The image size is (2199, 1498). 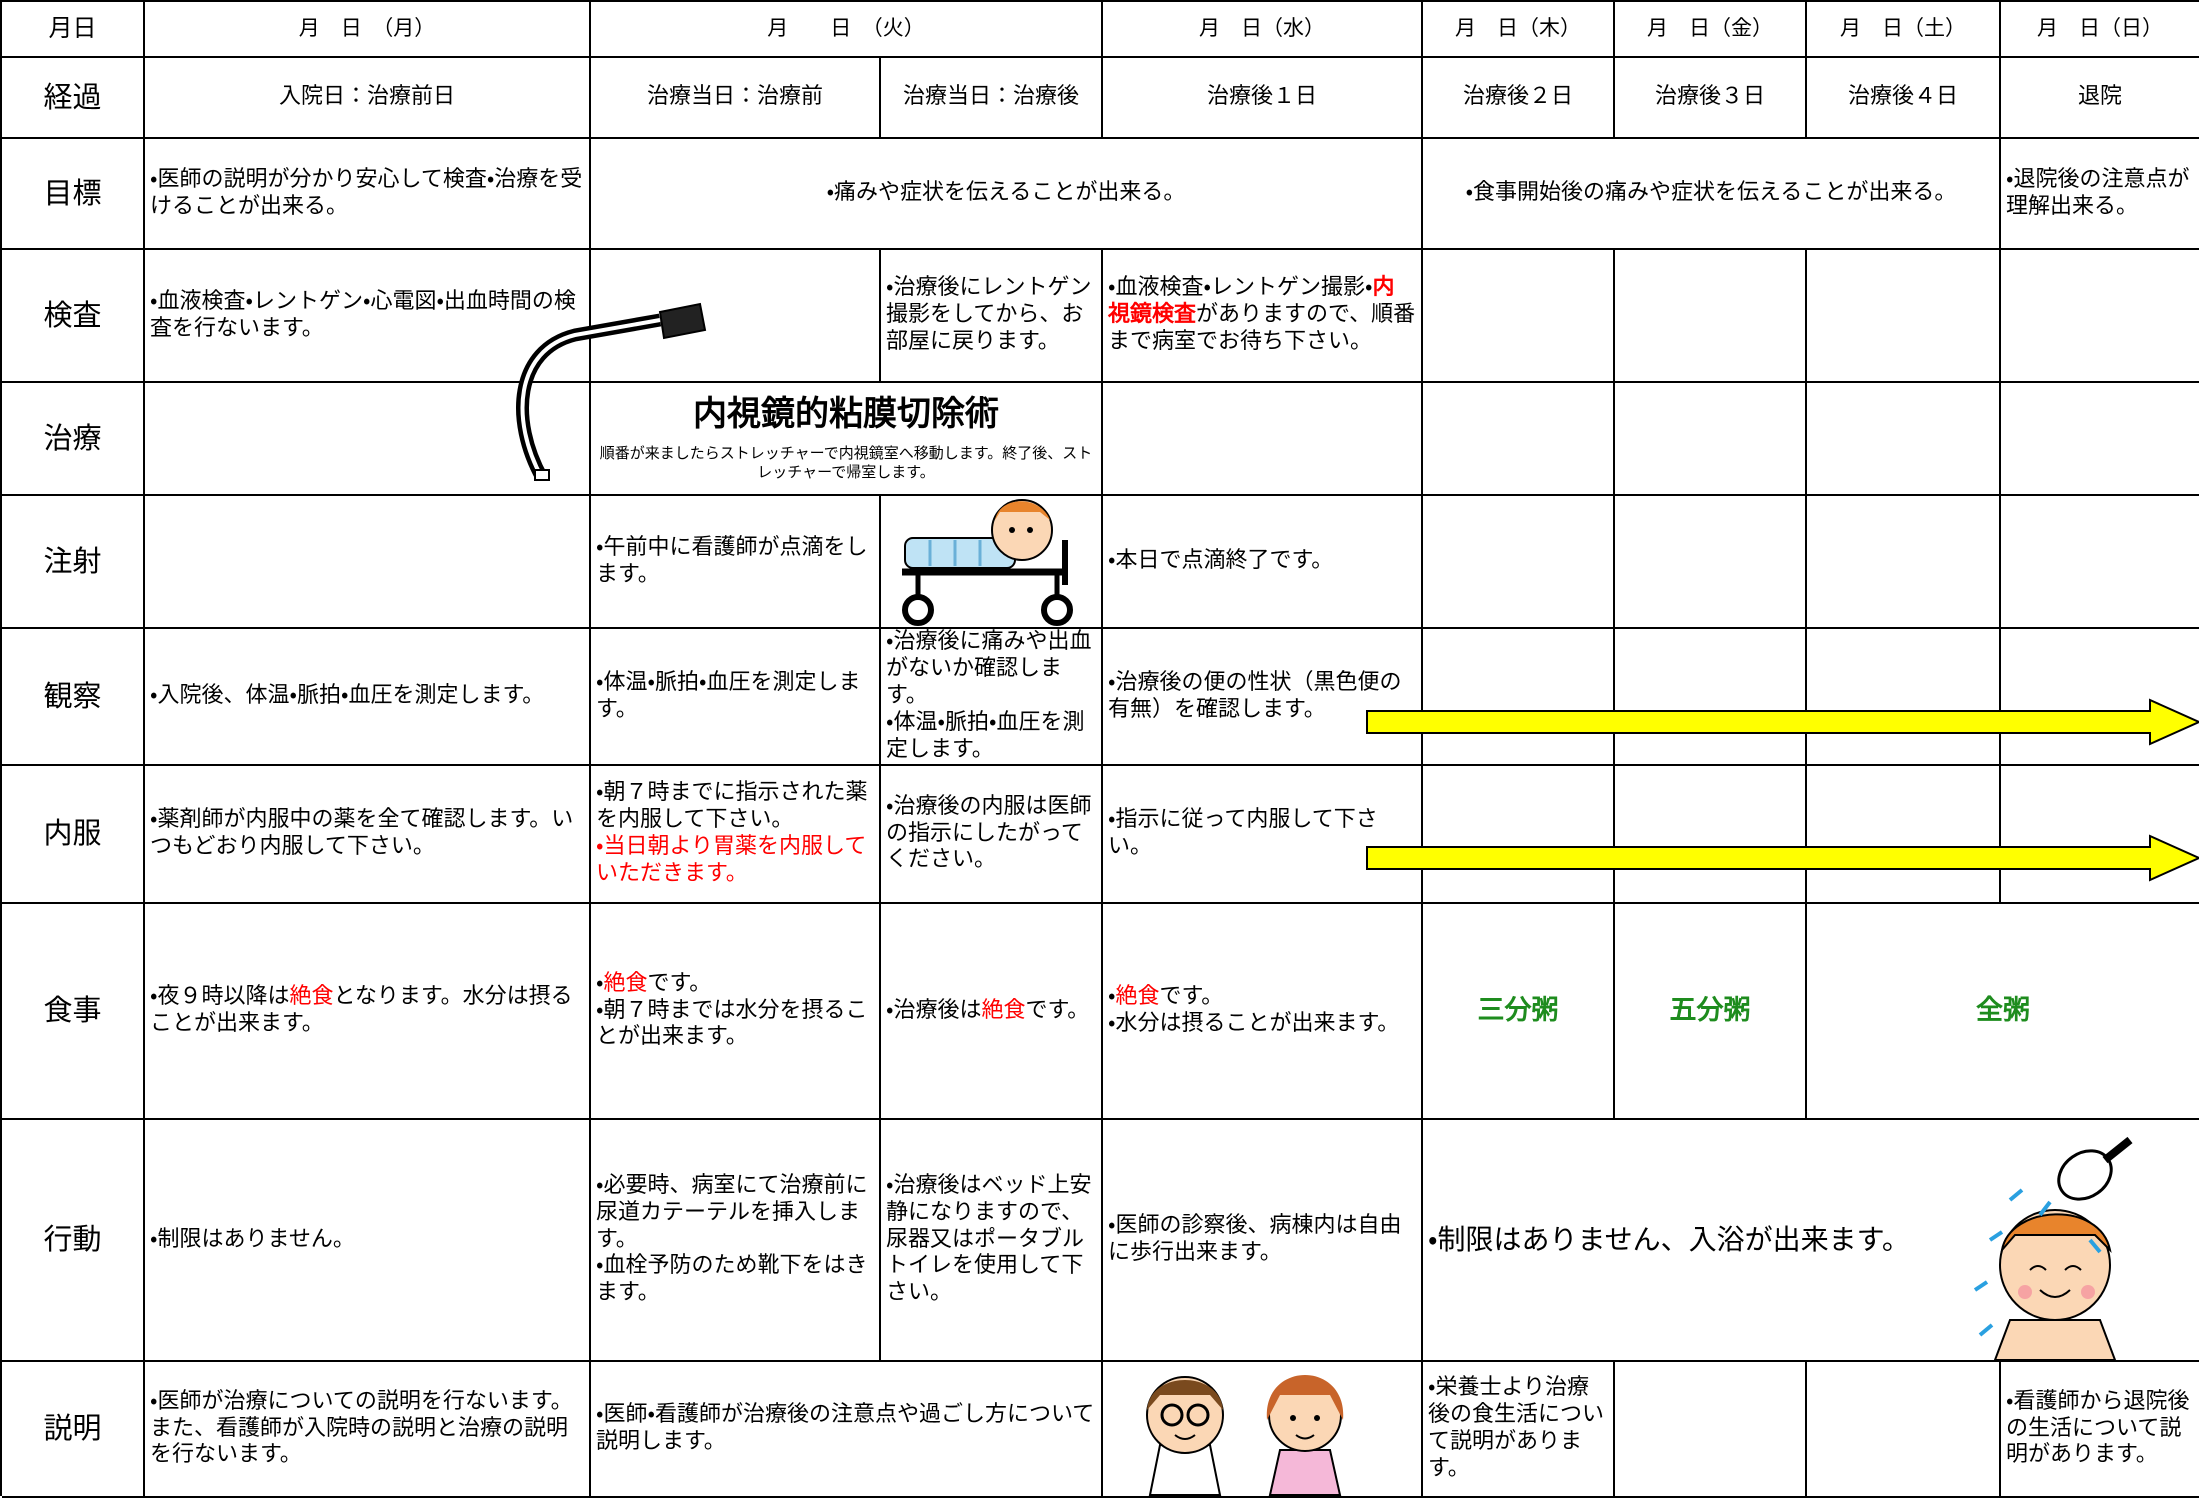 I want to click on content-cell: ・血液検査・レントゲン・心電図・出血時間の検査を行ないます。, so click(x=368, y=316).